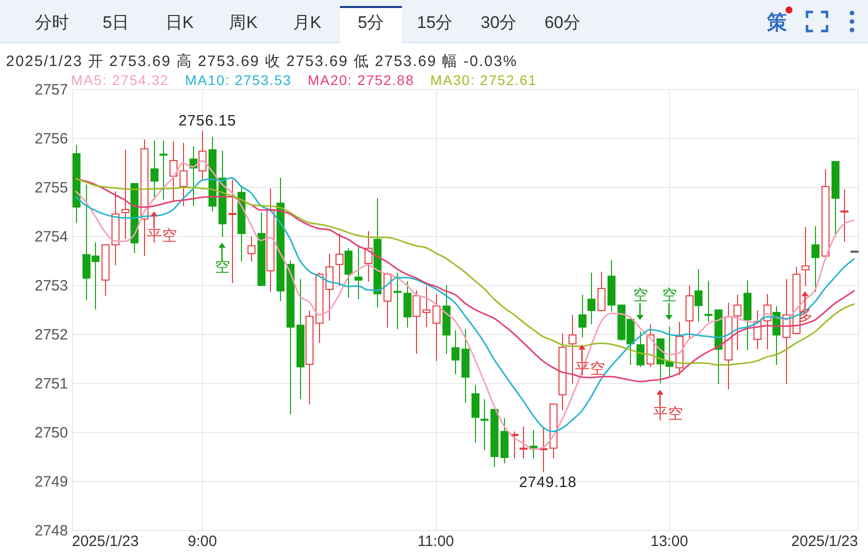 The height and width of the screenshot is (552, 868). Describe the element at coordinates (51, 285) in the screenshot. I see `y-tick-label: 2753` at that location.